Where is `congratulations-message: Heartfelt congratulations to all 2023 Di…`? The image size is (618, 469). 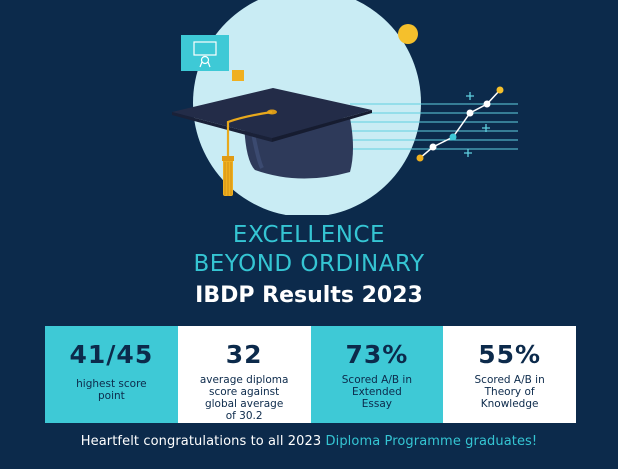 congratulations-message: Heartfelt congratulations to all 2023 Di… is located at coordinates (309, 441).